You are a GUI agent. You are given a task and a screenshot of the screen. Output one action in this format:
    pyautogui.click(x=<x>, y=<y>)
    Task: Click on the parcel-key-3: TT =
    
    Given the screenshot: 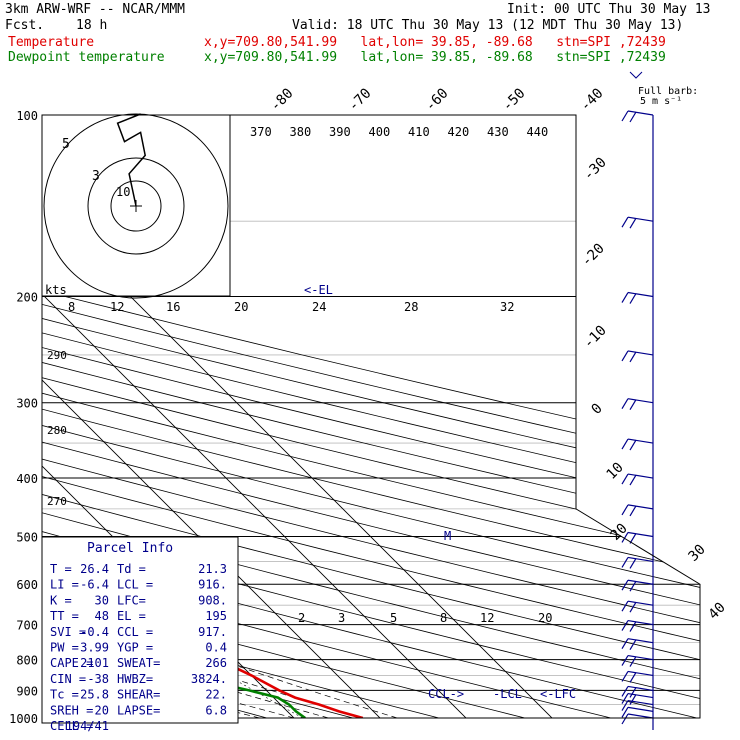 What is the action you would take?
    pyautogui.click(x=64, y=616)
    